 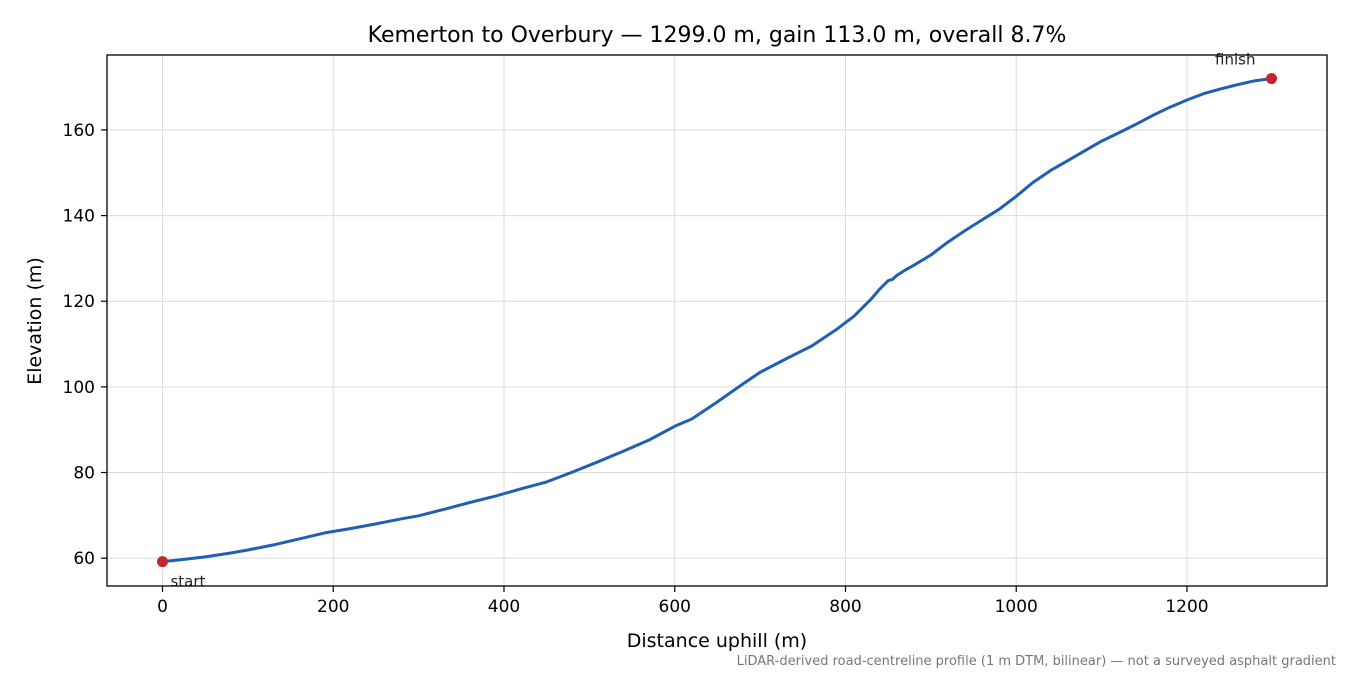 What do you see at coordinates (187, 582) in the screenshot?
I see `start-label: start` at bounding box center [187, 582].